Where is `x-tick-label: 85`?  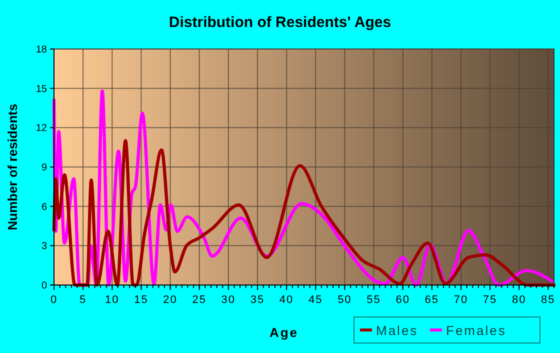 x-tick-label: 85 is located at coordinates (548, 300).